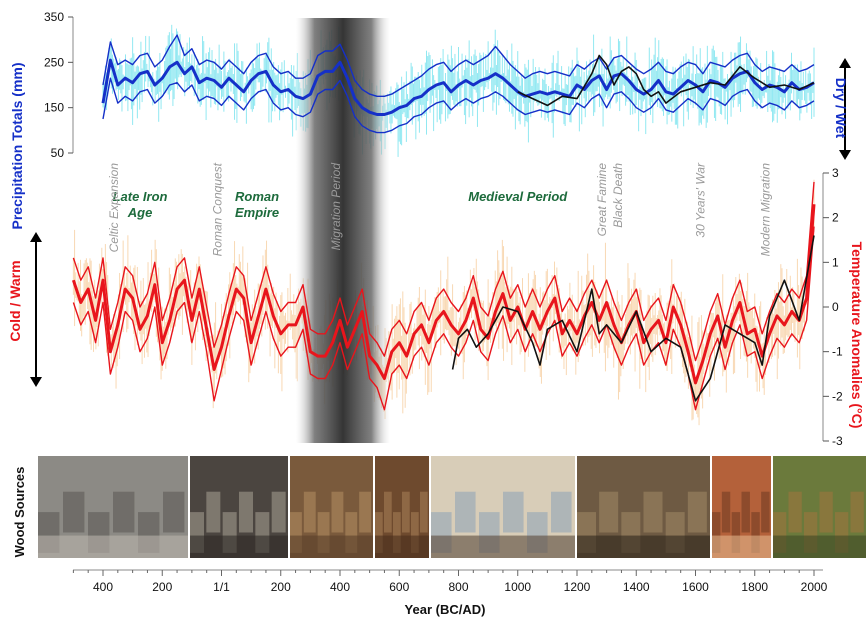 Image resolution: width=867 pixels, height=623 pixels. Describe the element at coordinates (835, 262) in the screenshot. I see `temperature-tick-label: 1` at that location.